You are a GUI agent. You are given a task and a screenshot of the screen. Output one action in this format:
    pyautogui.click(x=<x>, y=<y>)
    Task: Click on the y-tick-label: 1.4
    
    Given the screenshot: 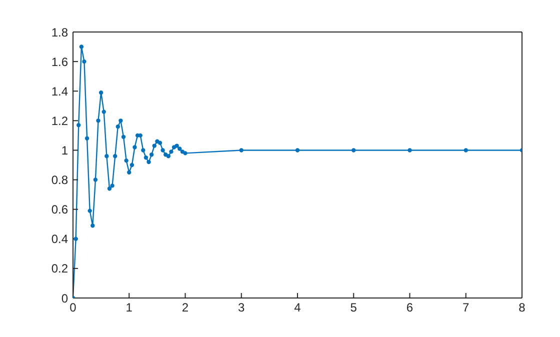 What is the action you would take?
    pyautogui.click(x=59, y=91)
    